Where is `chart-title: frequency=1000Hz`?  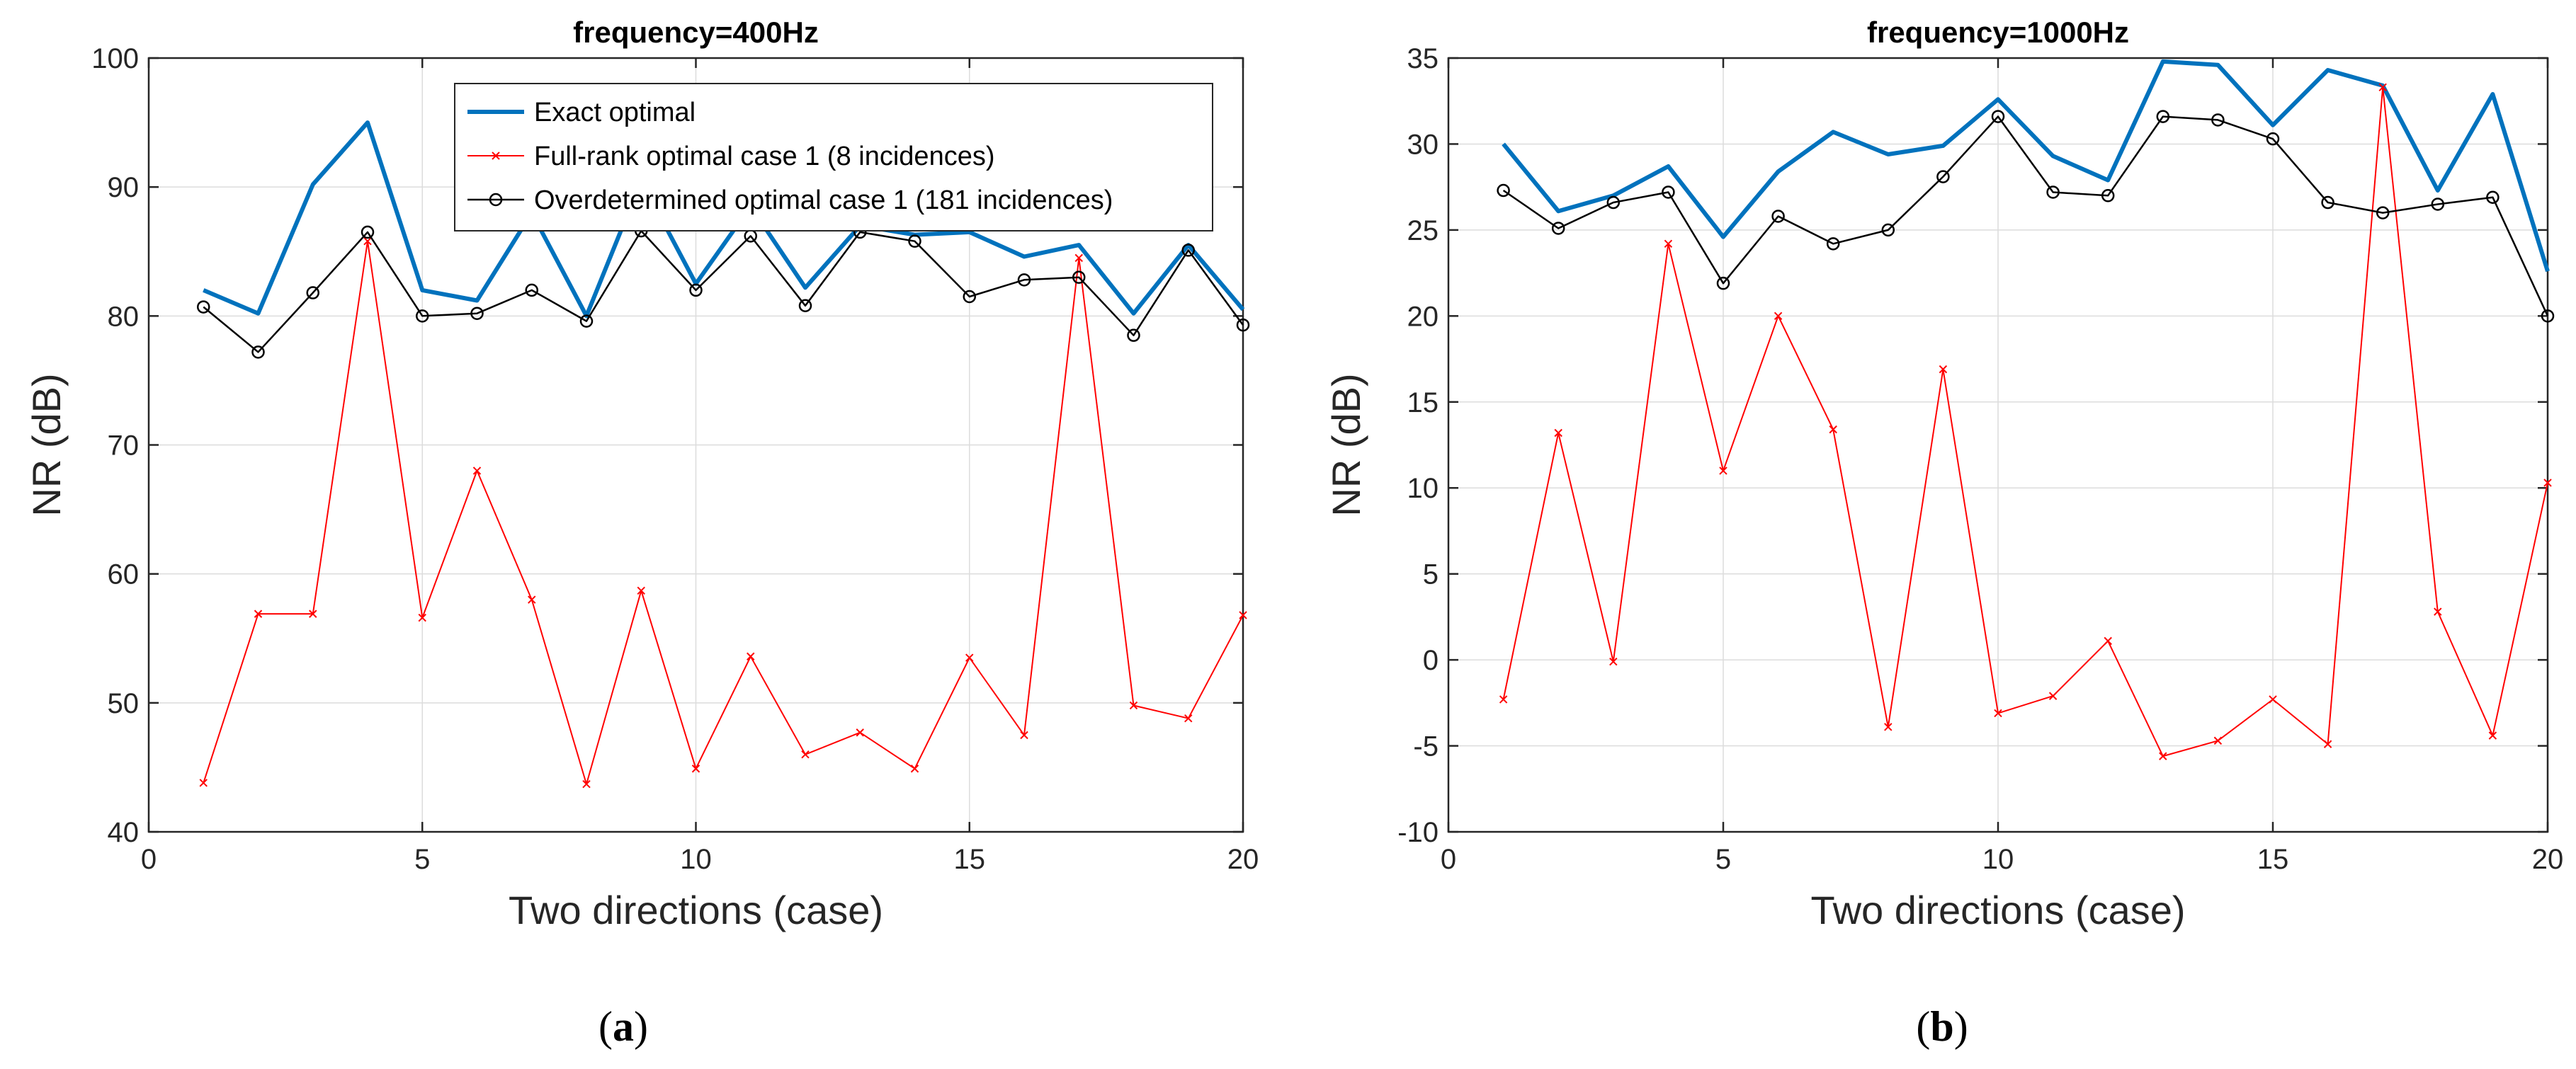 chart-title: frequency=1000Hz is located at coordinates (1998, 32).